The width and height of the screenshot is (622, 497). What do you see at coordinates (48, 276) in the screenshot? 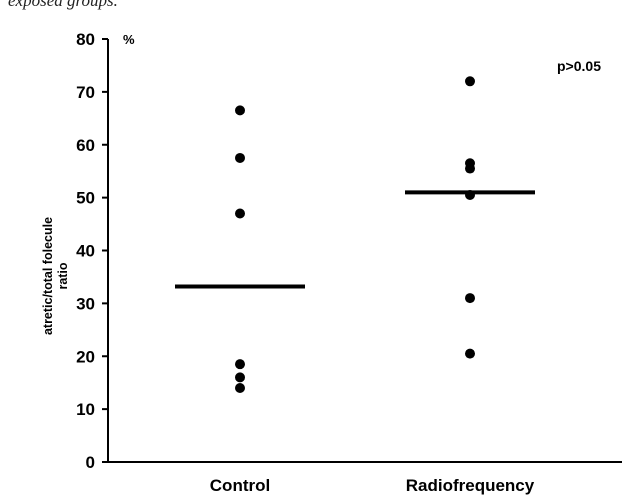
I see `y-axis-label-line: atretic/total folecule` at bounding box center [48, 276].